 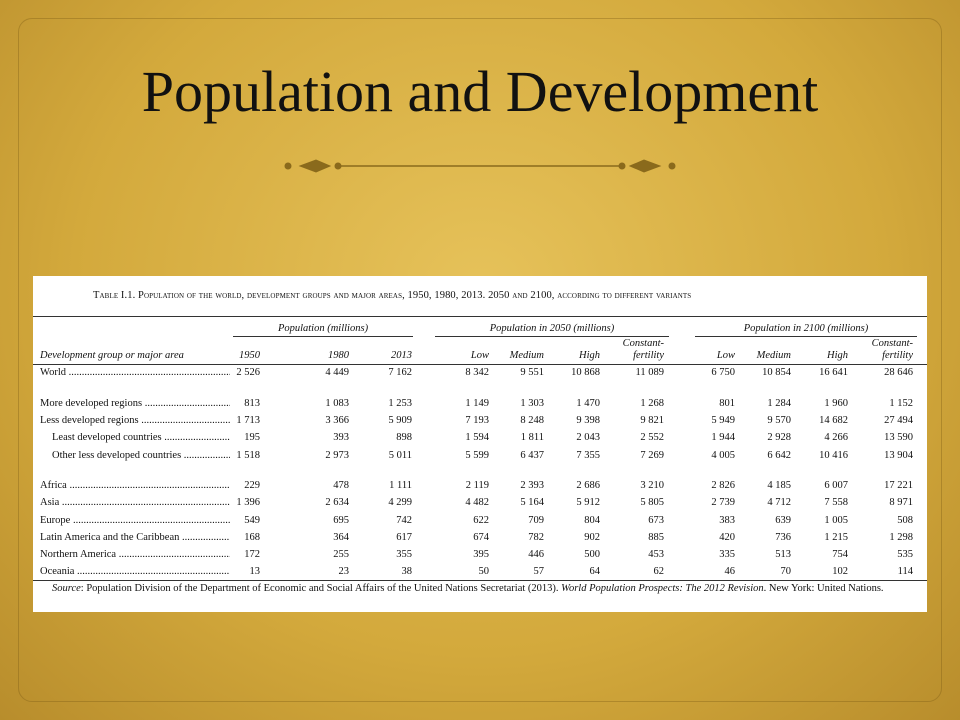 I want to click on cell: 10 854, so click(x=776, y=372).